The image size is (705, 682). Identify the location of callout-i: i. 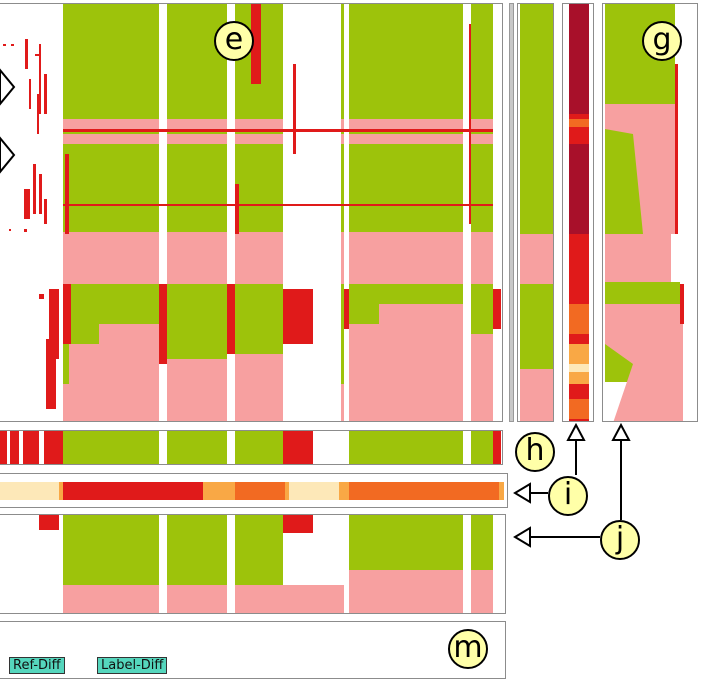
(568, 496).